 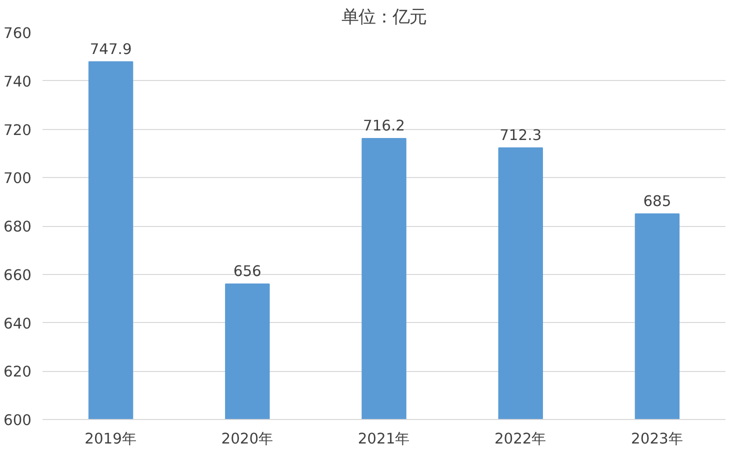 What do you see at coordinates (18, 275) in the screenshot?
I see `y-tick-label: 660` at bounding box center [18, 275].